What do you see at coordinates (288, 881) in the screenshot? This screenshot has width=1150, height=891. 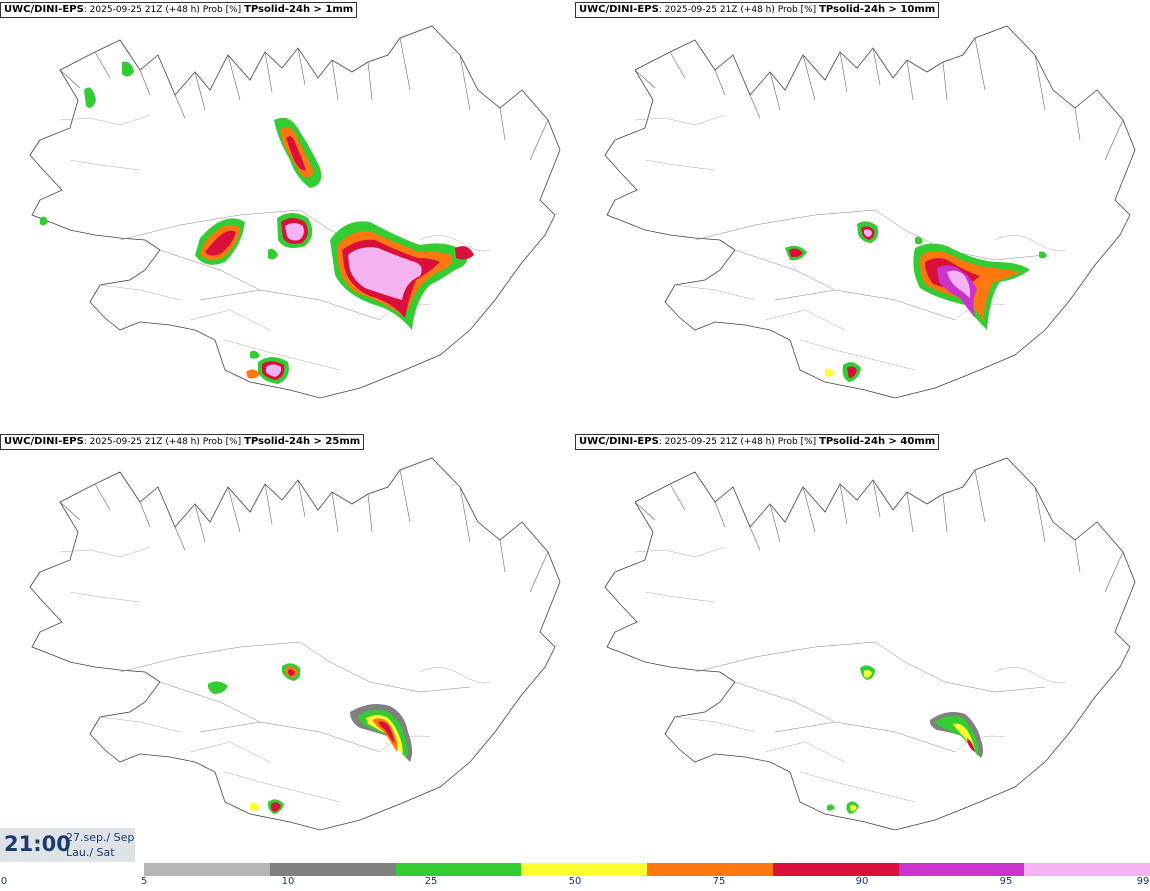 I see `color-scale-tick-label: 10` at bounding box center [288, 881].